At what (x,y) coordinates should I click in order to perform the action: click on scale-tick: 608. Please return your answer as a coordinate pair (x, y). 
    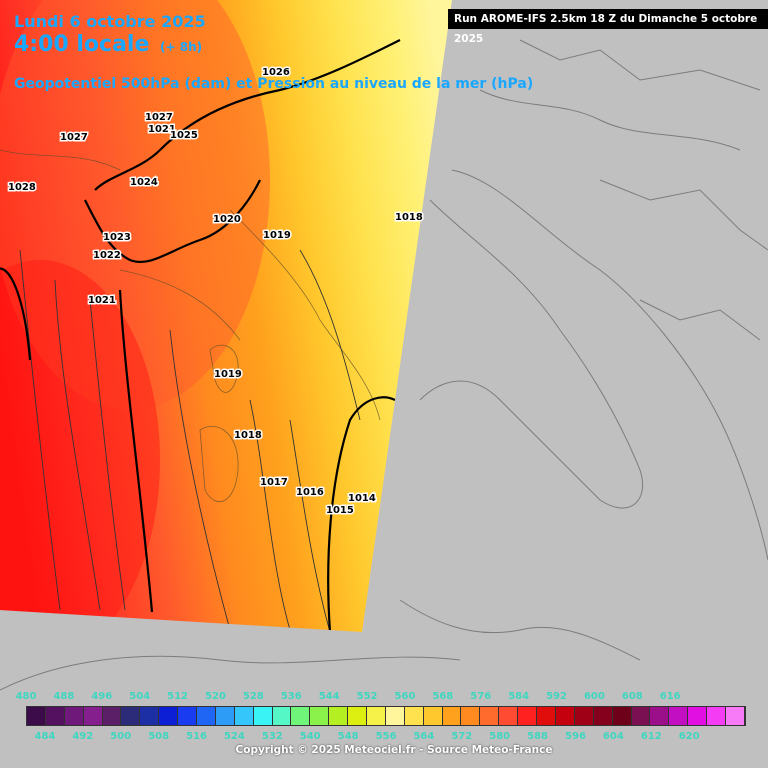
    Looking at the image, I should click on (632, 696).